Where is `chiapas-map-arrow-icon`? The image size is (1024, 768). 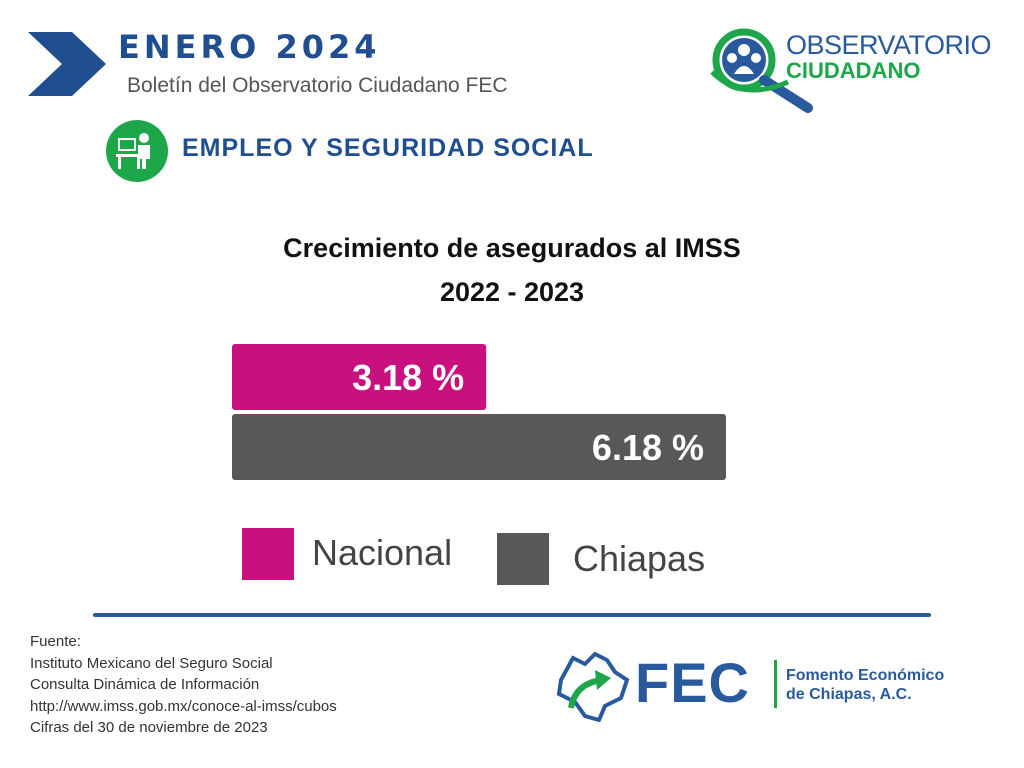
chiapas-map-arrow-icon is located at coordinates (593, 686).